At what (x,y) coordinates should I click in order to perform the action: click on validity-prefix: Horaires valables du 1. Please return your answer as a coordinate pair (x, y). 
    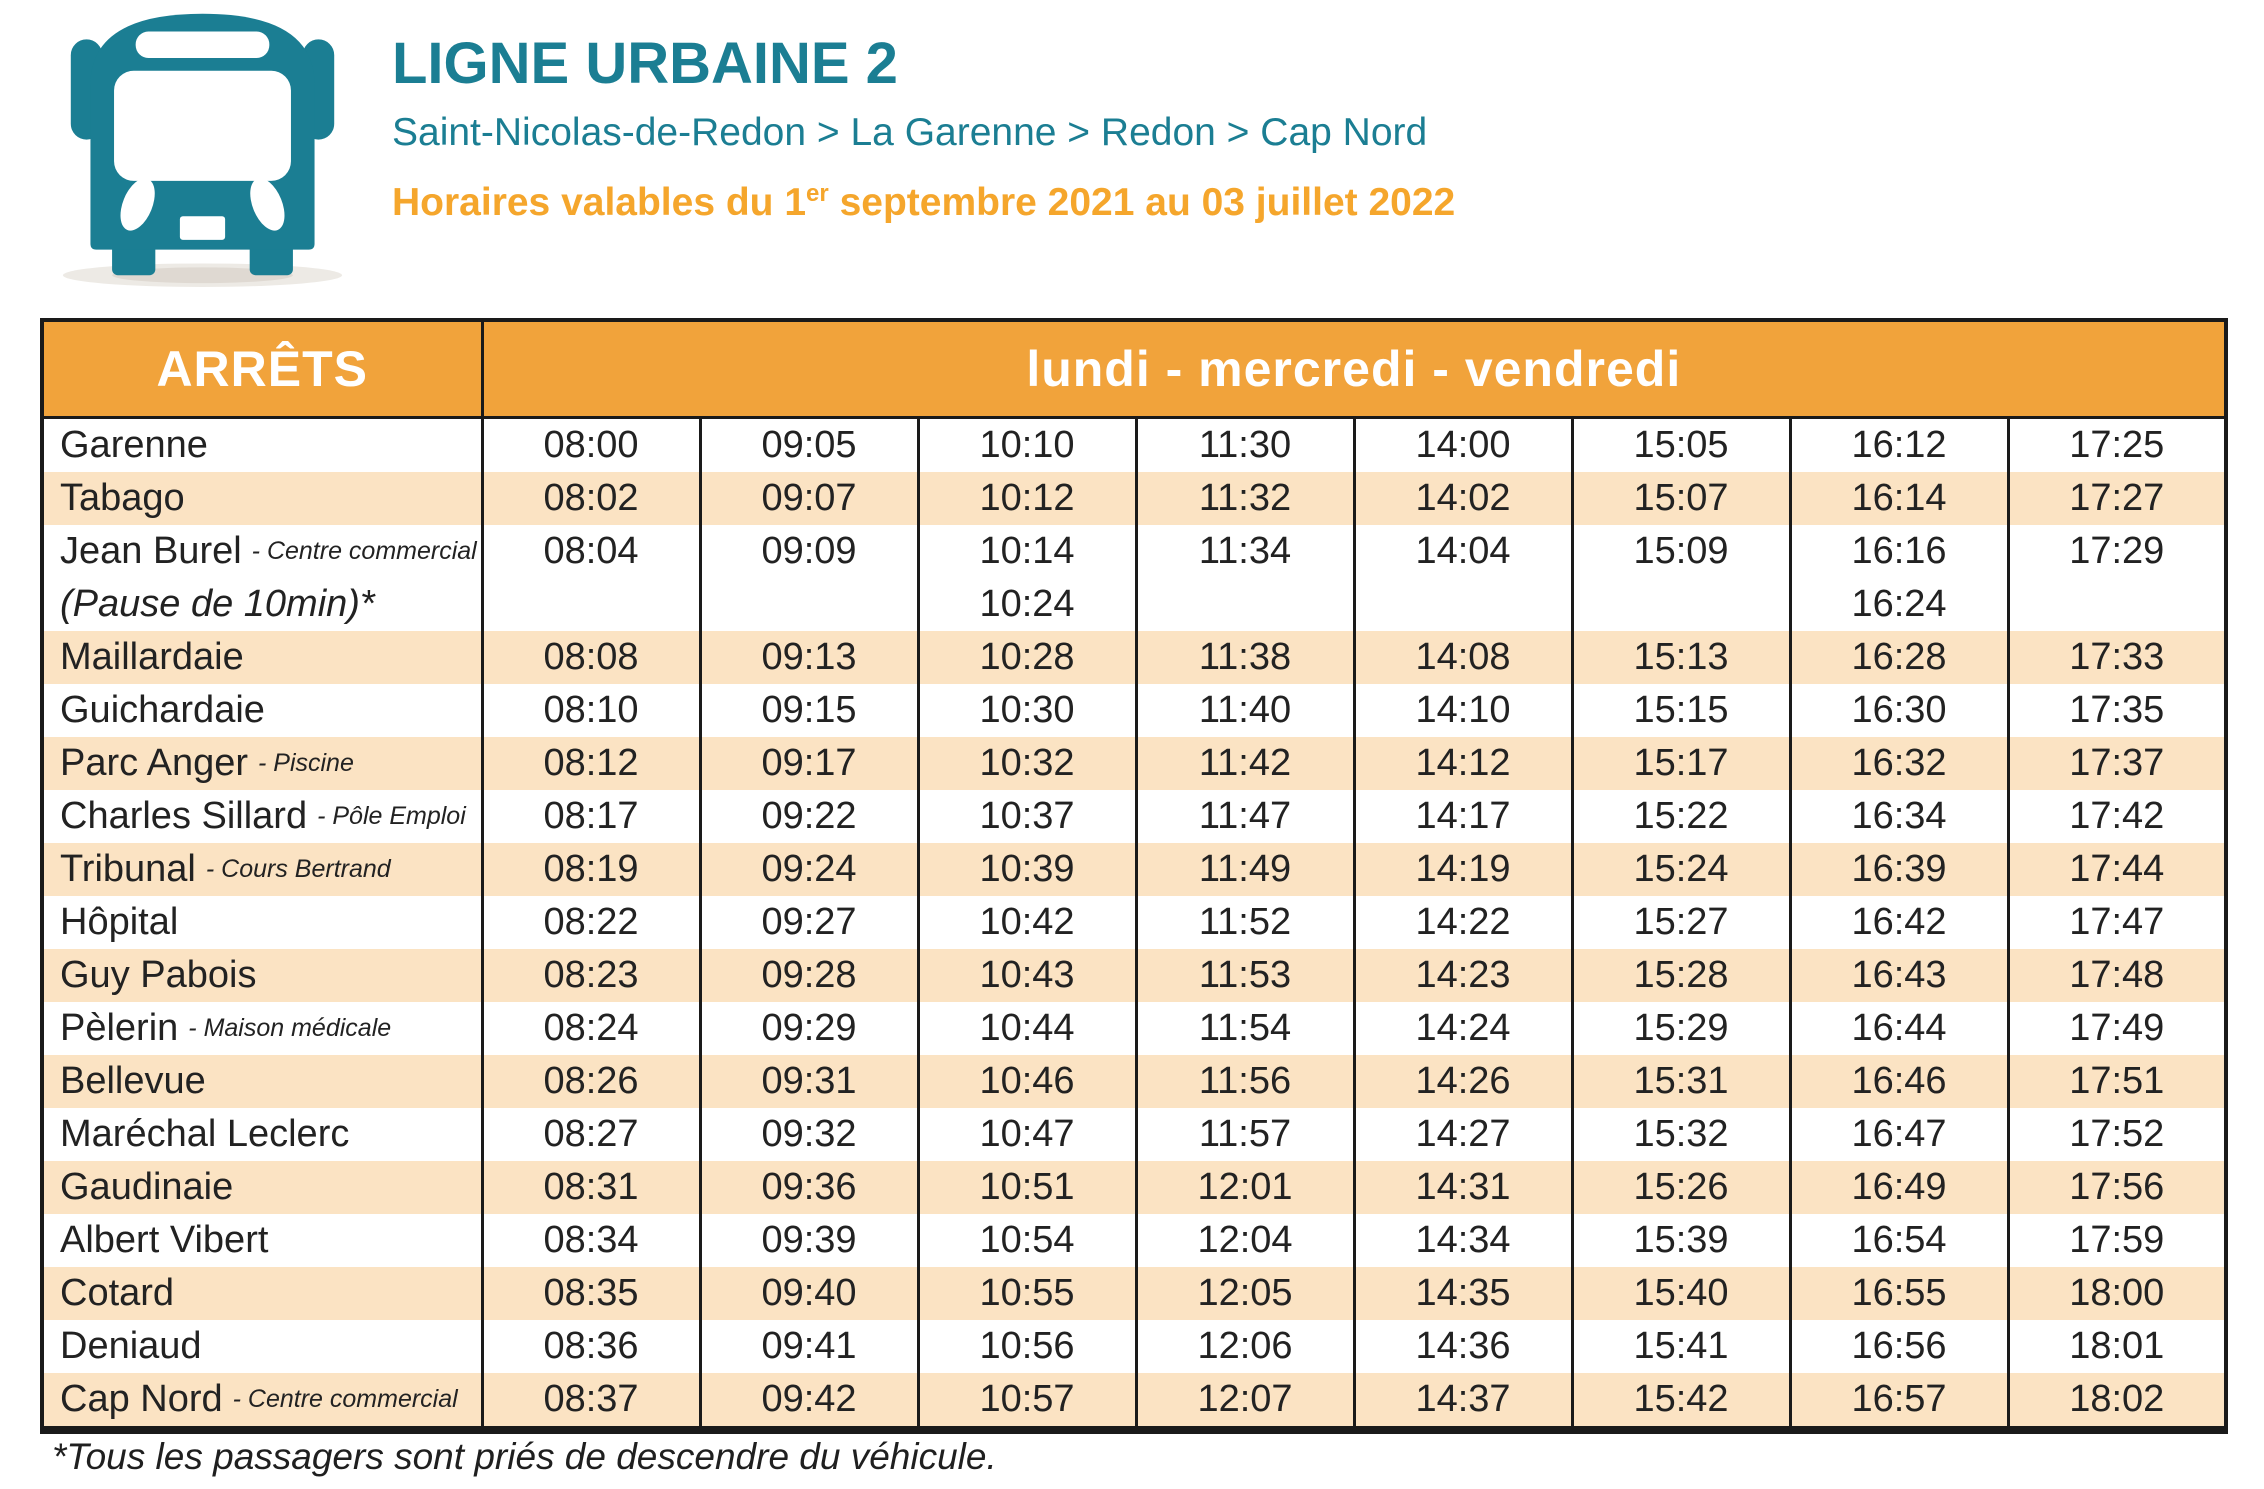
    Looking at the image, I should click on (599, 202).